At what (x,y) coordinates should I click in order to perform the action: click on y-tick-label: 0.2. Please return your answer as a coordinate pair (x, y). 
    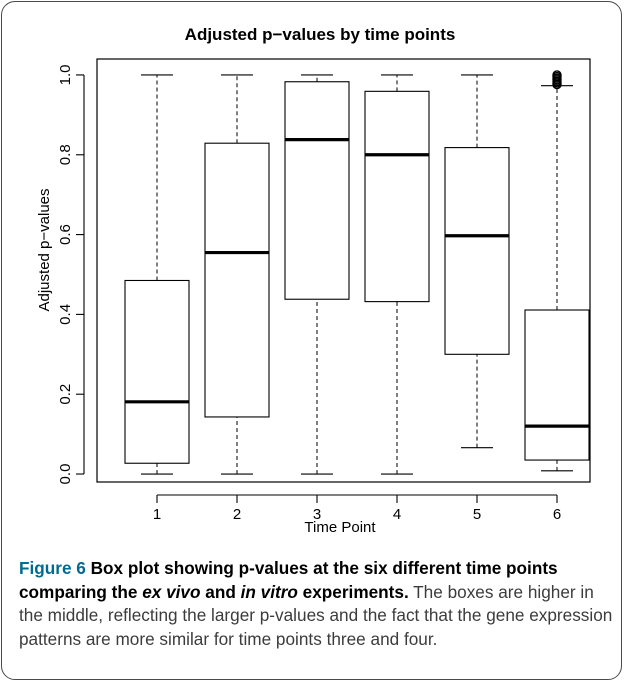
    Looking at the image, I should click on (65, 394).